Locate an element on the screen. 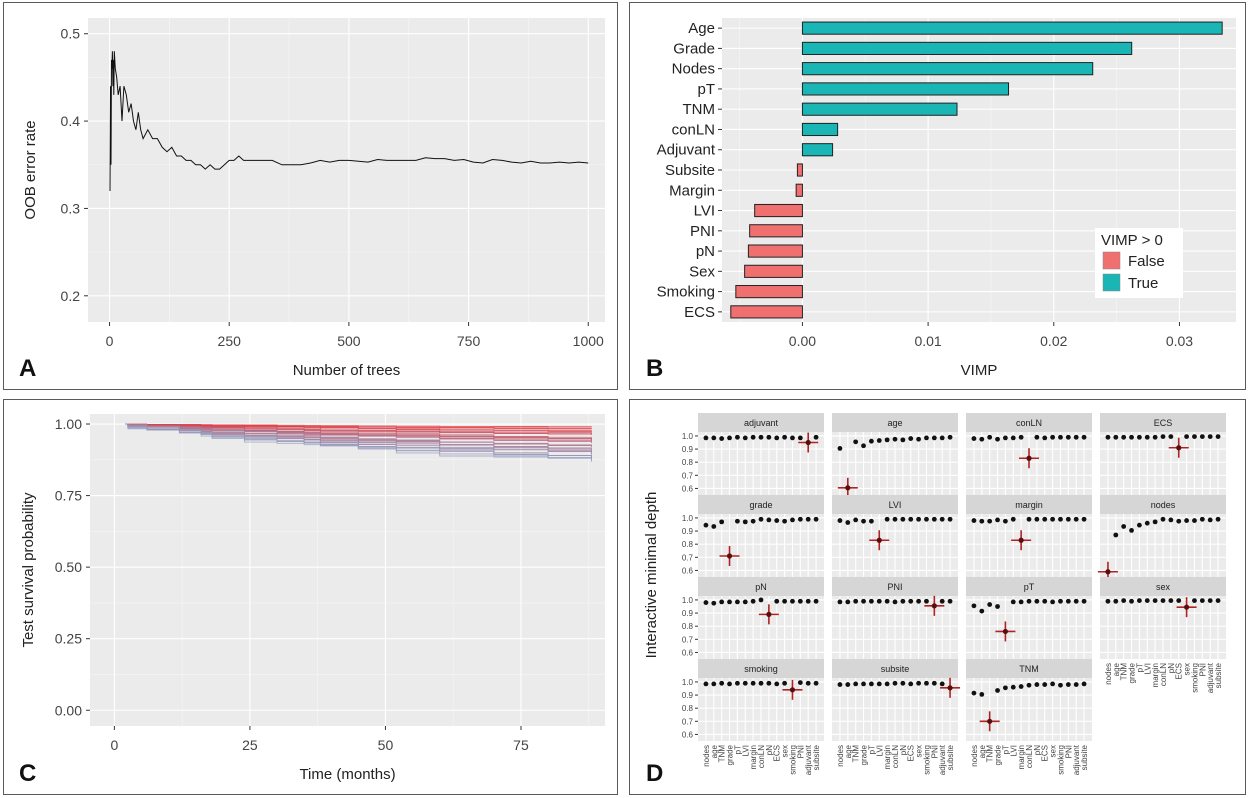  x-tick-label: 0.01 is located at coordinates (927, 341).